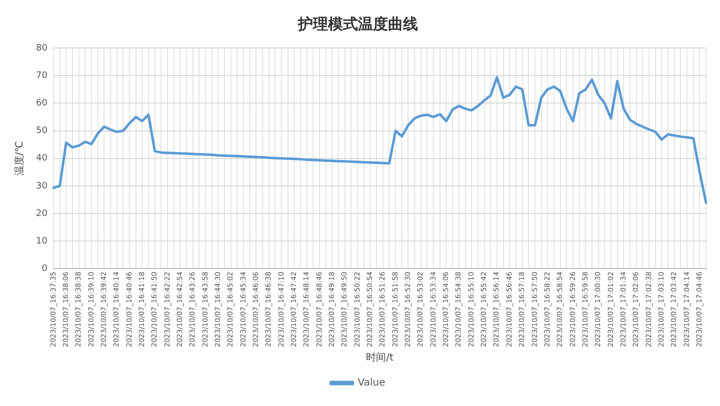 The height and width of the screenshot is (406, 720). Describe the element at coordinates (380, 358) in the screenshot. I see `x-axis-title: 时间/t` at that location.